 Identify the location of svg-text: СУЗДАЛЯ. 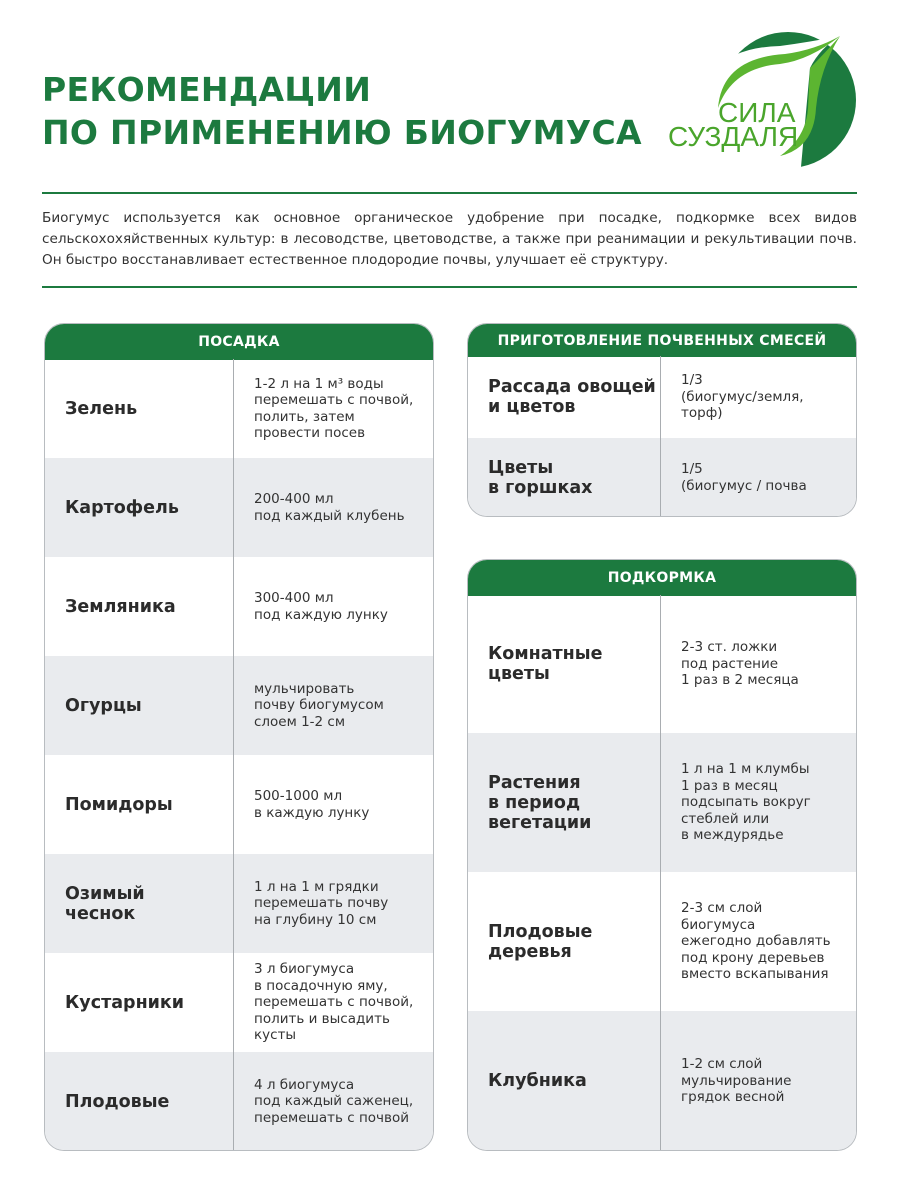
(733, 136).